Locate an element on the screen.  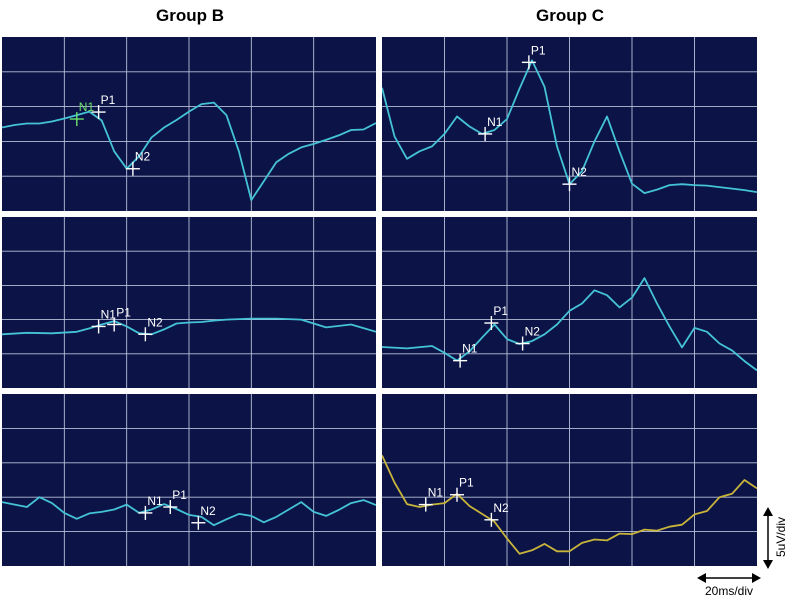
horizontal-scale-label: 20ms/div is located at coordinates (729, 591).